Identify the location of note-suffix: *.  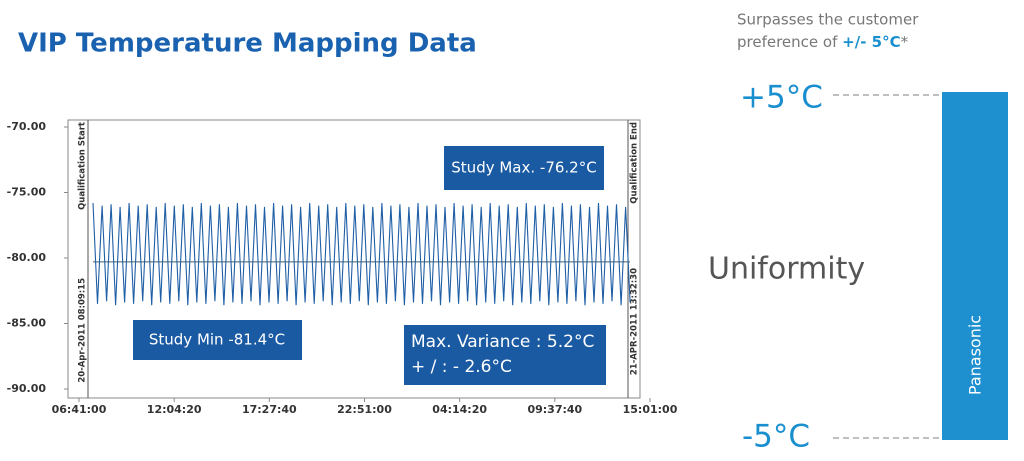
(905, 42).